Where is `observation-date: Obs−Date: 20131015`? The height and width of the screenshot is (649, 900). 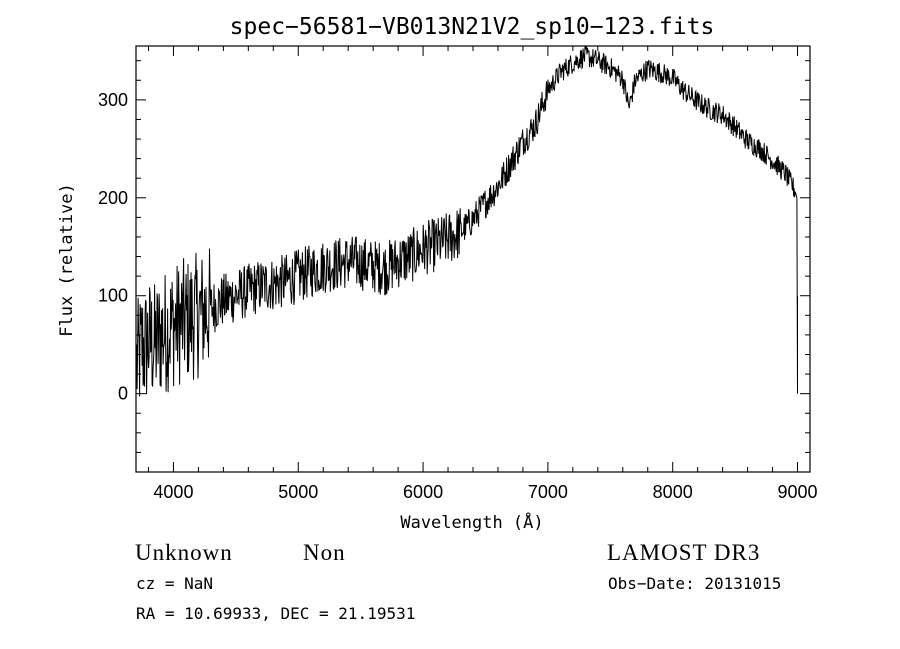 observation-date: Obs−Date: 20131015 is located at coordinates (694, 583).